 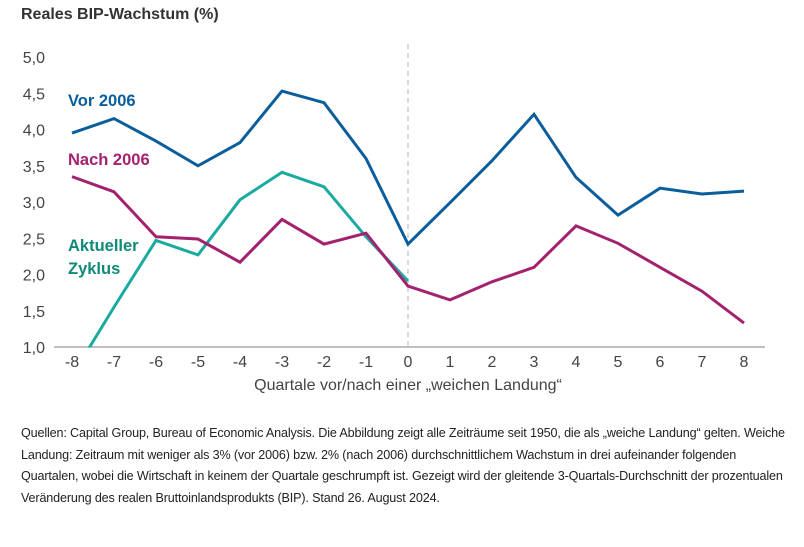 What do you see at coordinates (492, 362) in the screenshot?
I see `x-tick-label: 2` at bounding box center [492, 362].